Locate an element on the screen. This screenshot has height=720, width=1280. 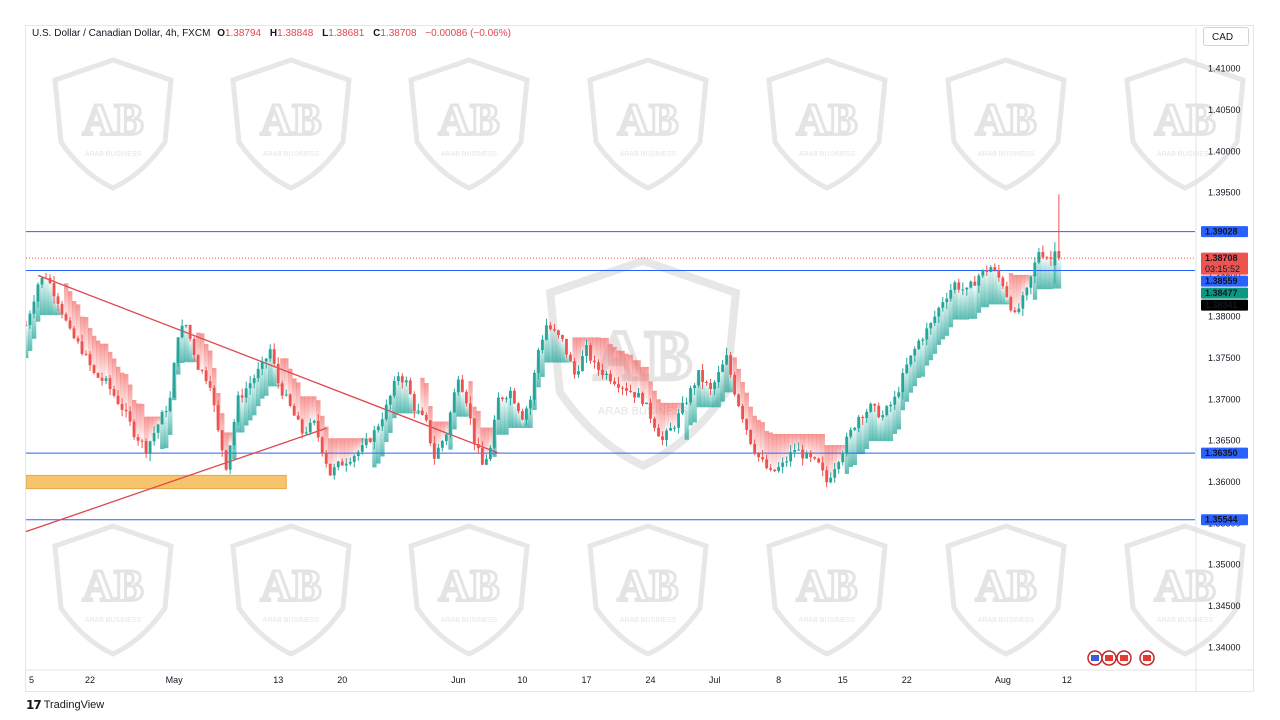
tradingview-footer: 𝟭𝟳 TradingView is located at coordinates (65, 705).